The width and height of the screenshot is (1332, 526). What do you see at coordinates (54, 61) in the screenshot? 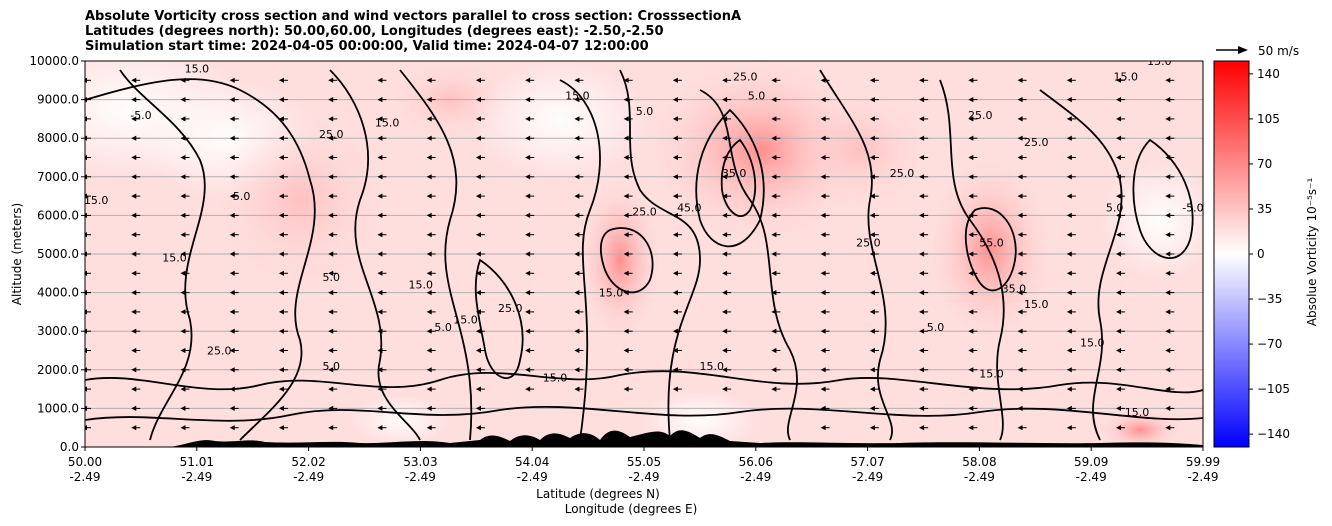
I see `y-tick-label: 10000.0` at bounding box center [54, 61].